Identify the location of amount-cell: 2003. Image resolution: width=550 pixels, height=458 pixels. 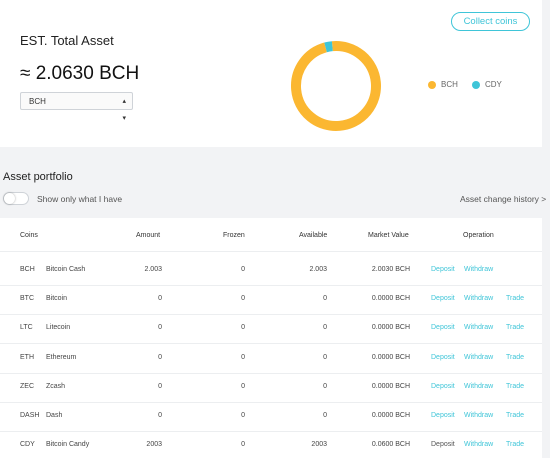
(154, 444).